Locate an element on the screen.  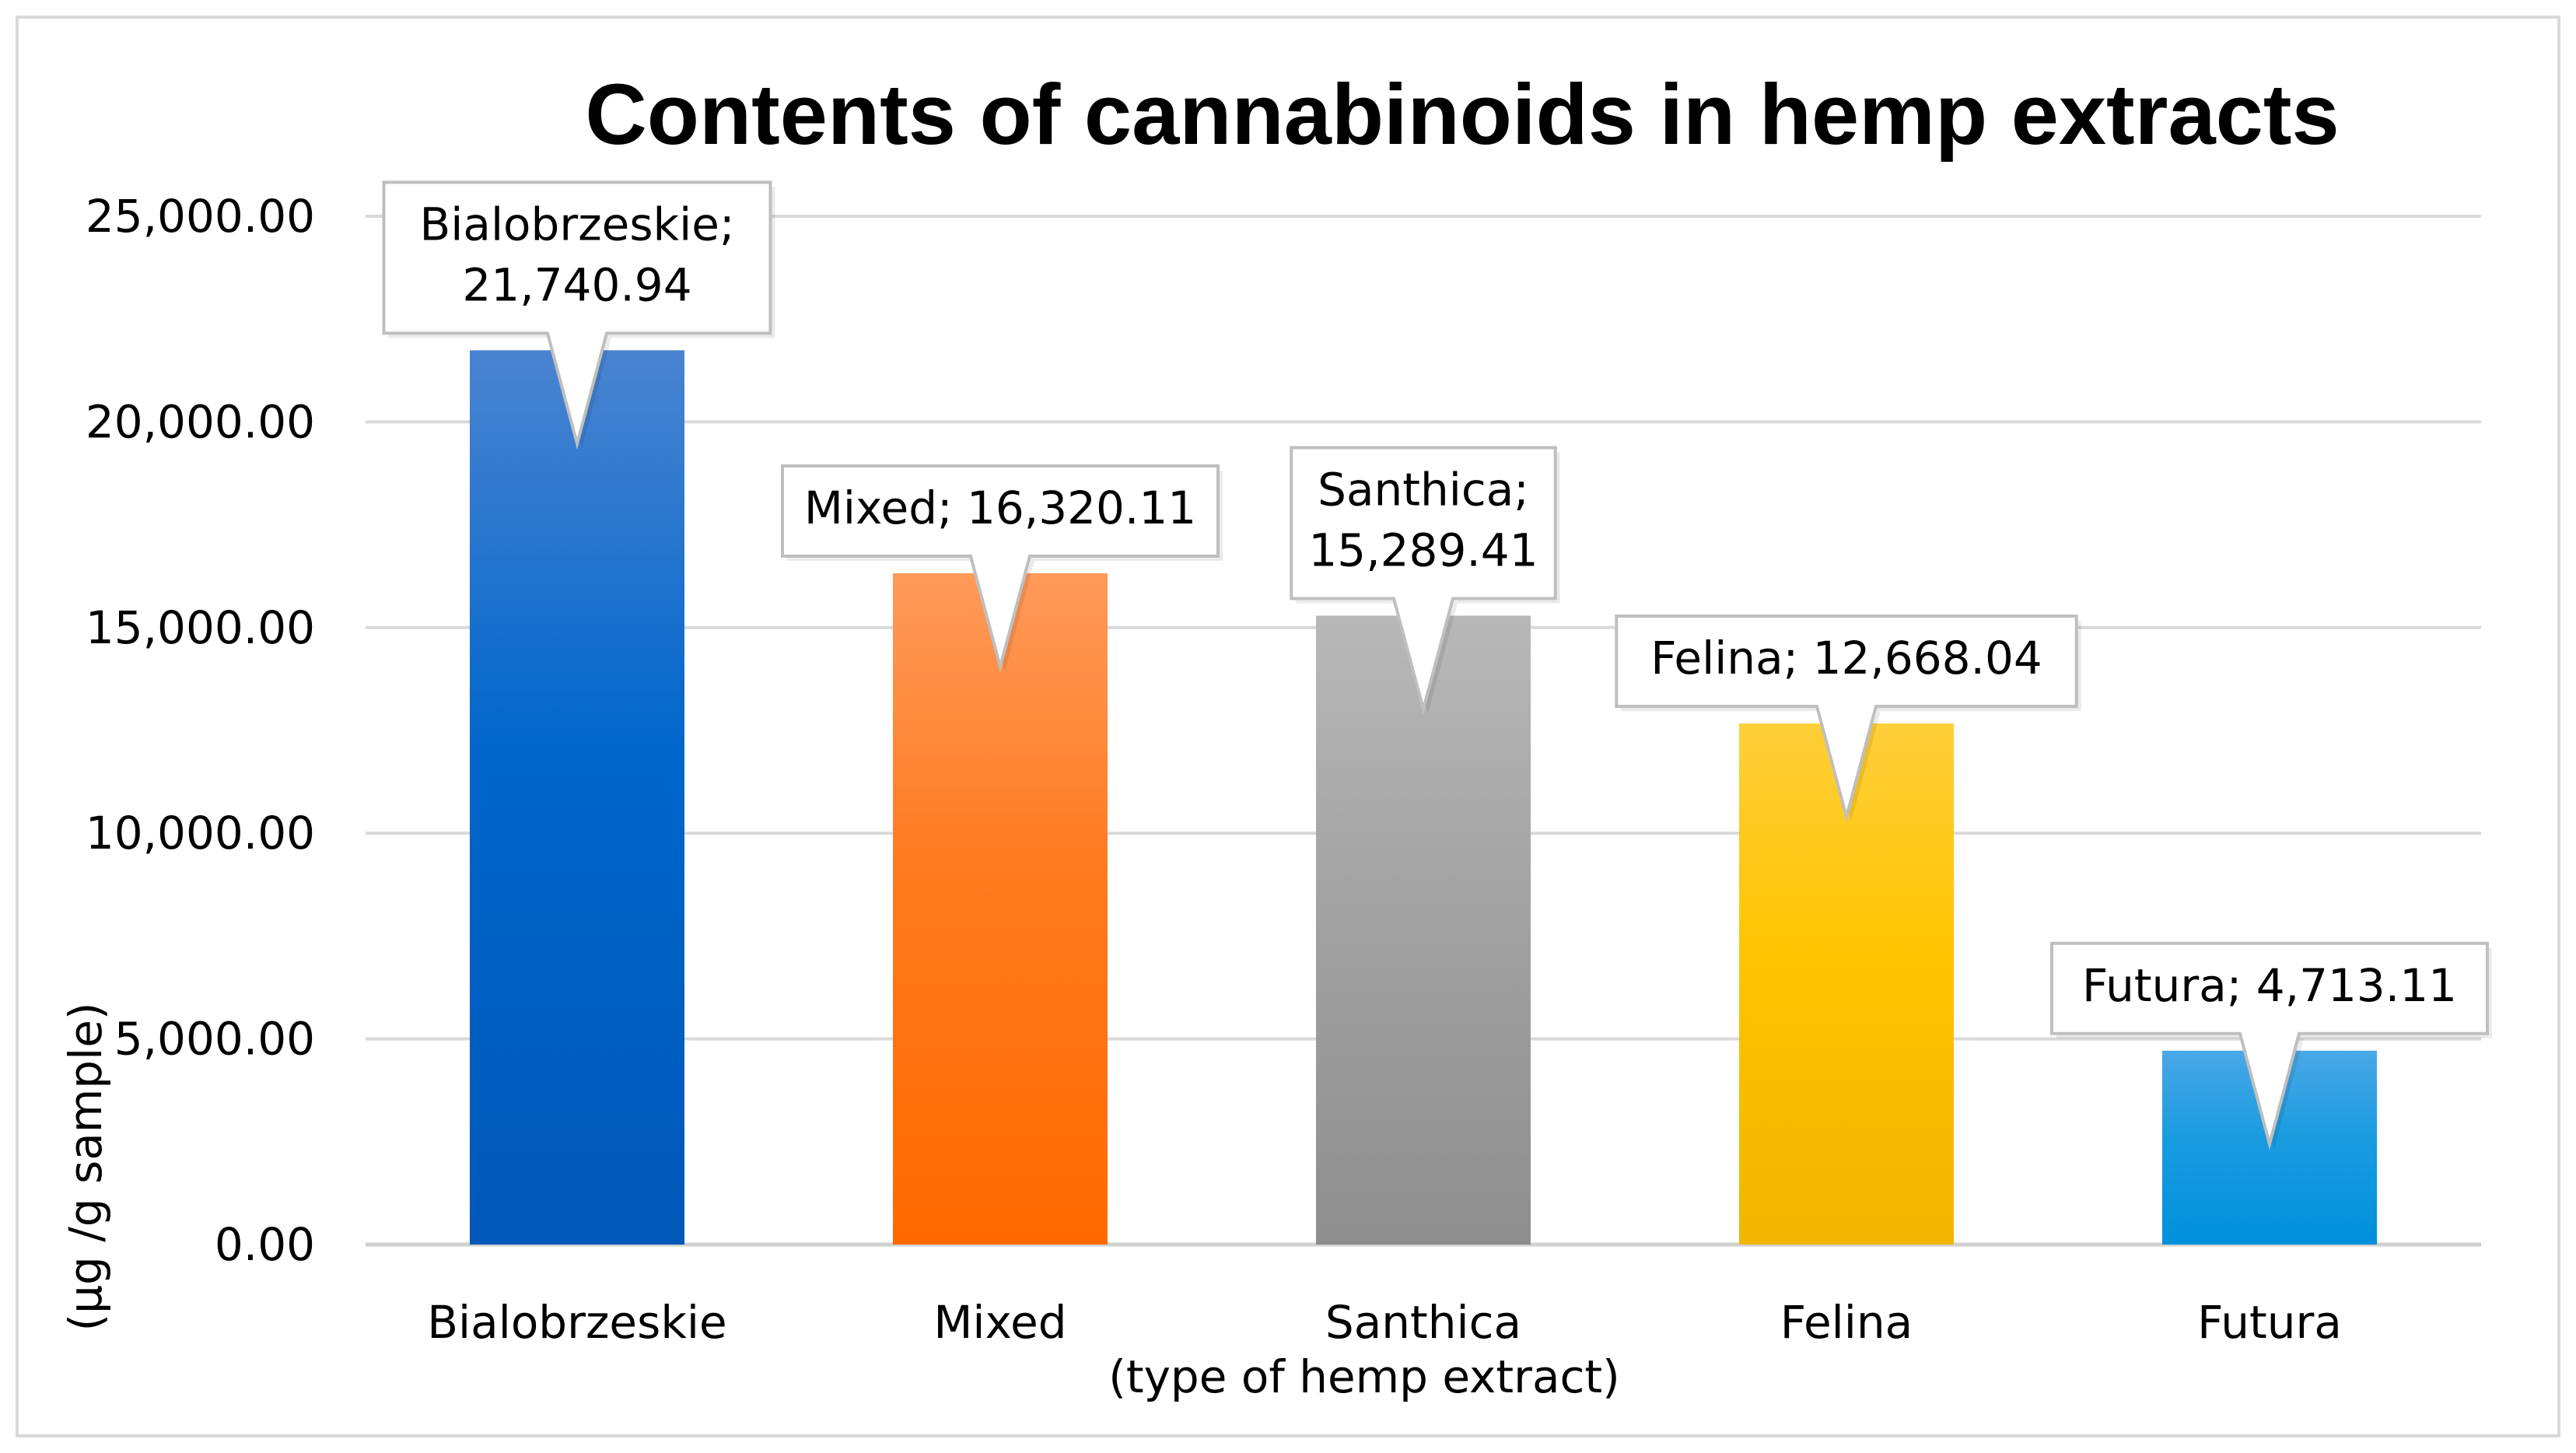
x-axis-label: (type of hemp extract) is located at coordinates (1364, 1376).